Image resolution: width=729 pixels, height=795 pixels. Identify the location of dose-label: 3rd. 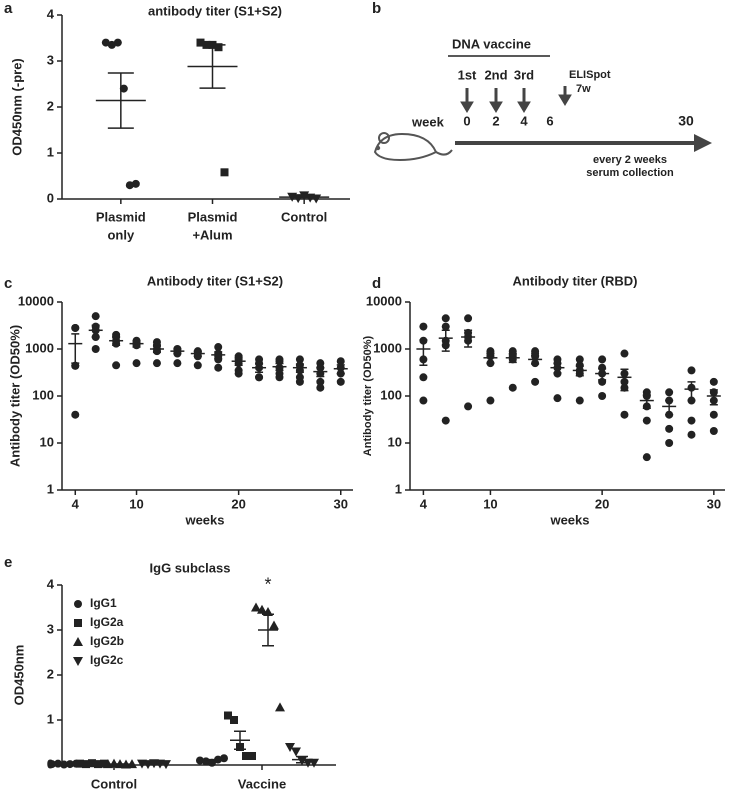
(524, 74).